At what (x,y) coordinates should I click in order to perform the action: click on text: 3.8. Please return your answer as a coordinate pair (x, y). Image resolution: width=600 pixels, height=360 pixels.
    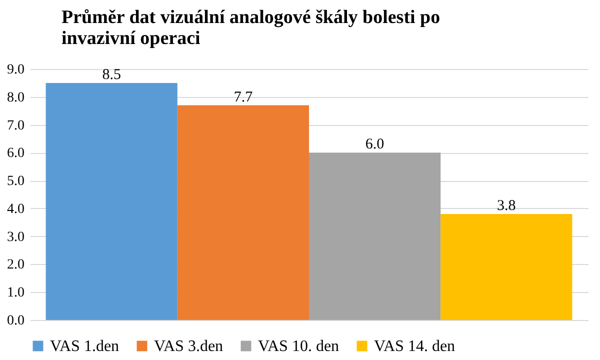
    Looking at the image, I should click on (506, 206).